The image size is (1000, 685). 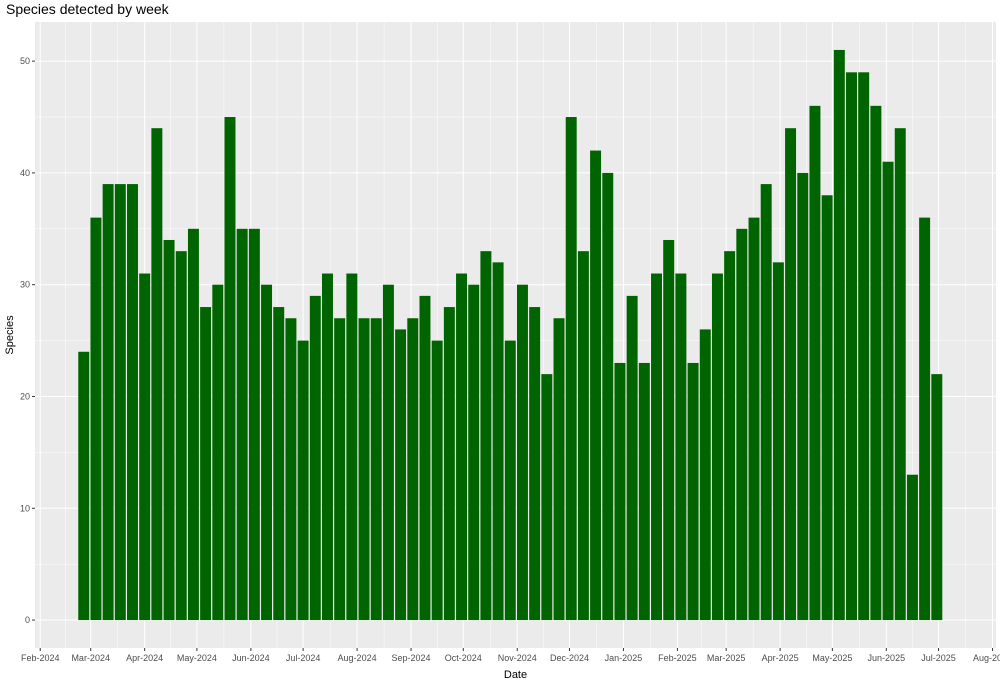 What do you see at coordinates (25, 61) in the screenshot?
I see `y-tick-label: 50` at bounding box center [25, 61].